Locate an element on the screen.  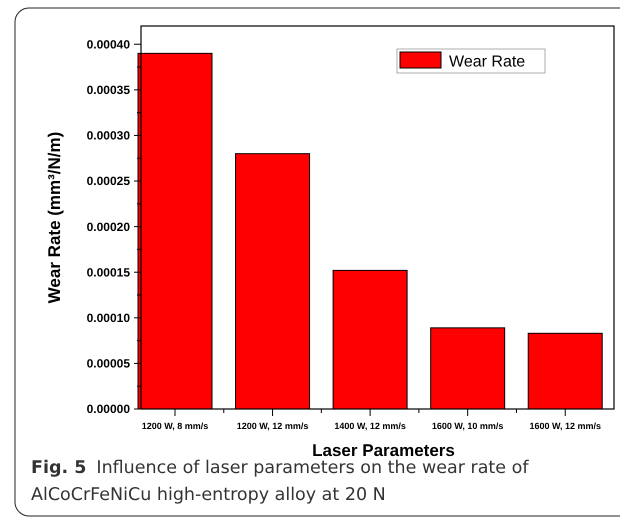
text: Influence of laser parameters on the wear rate of is located at coordinates (313, 468).